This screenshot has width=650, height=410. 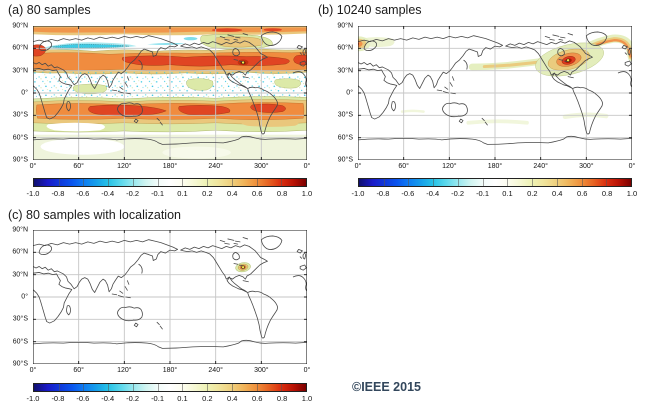 I want to click on colorbar-panel-a, so click(x=170, y=182).